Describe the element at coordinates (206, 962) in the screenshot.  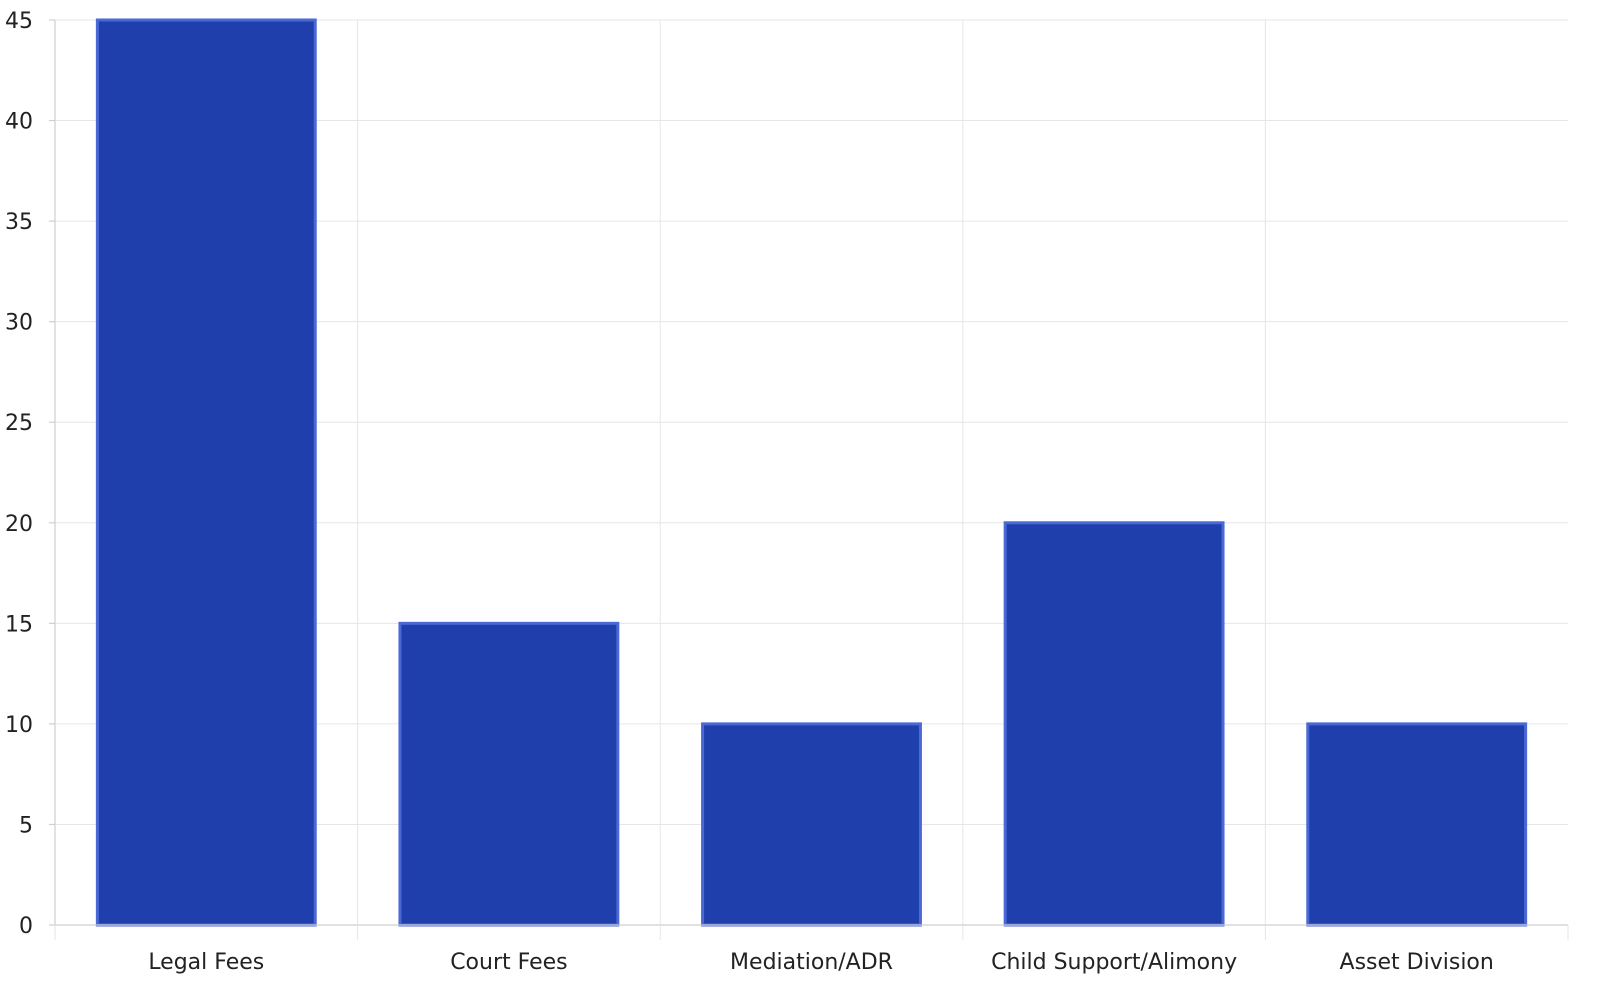
I see `x-tick-label: Legal Fees` at that location.